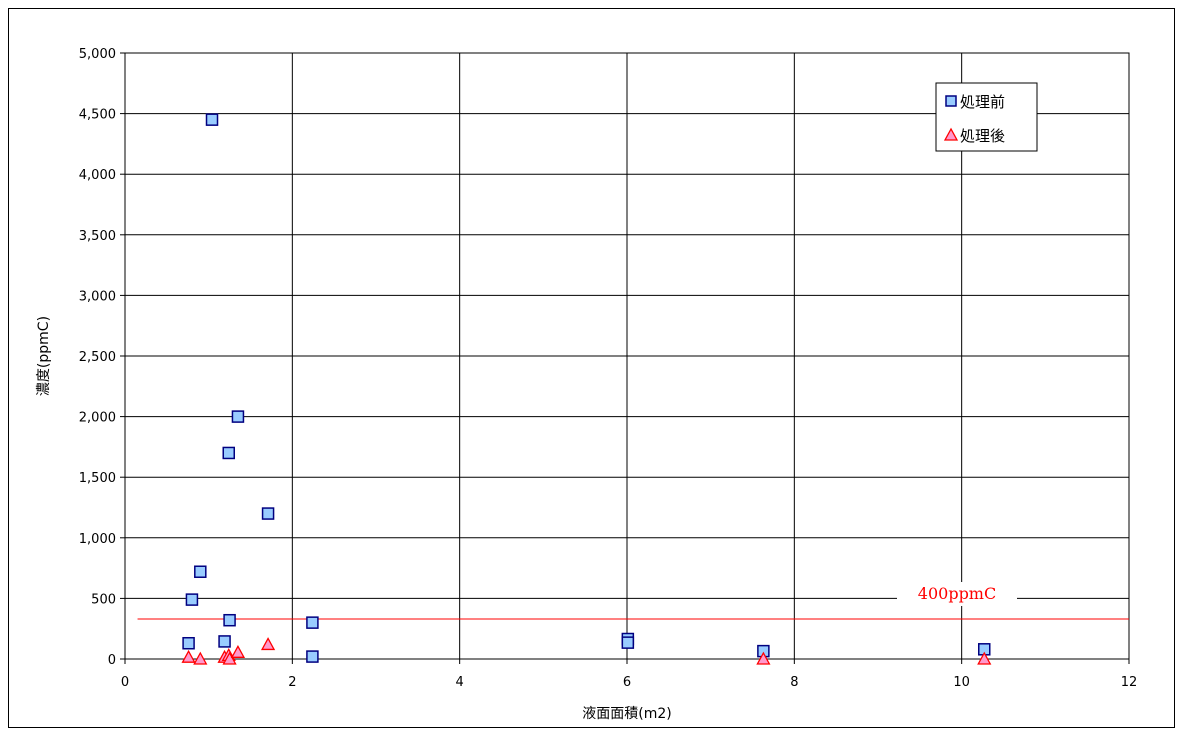  I want to click on y-tick-label: 1,000, so click(97, 539).